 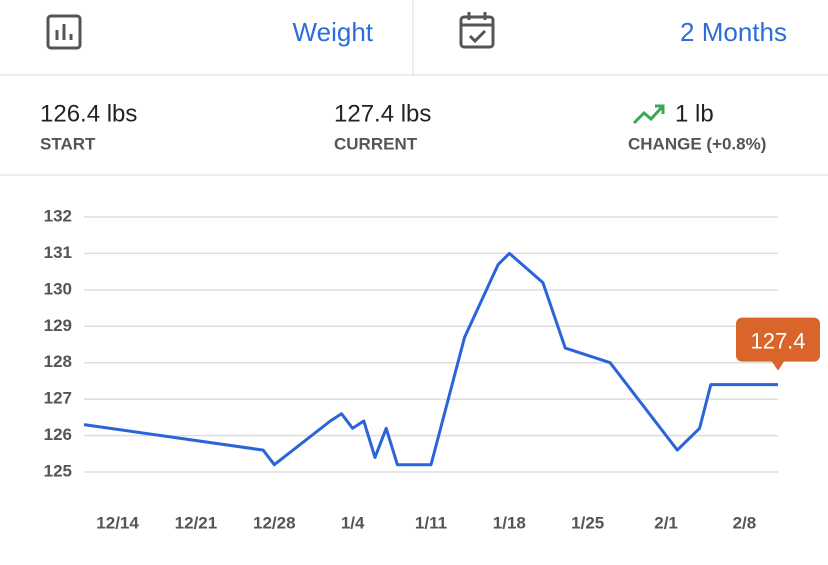 What do you see at coordinates (376, 143) in the screenshot?
I see `stat-label: CURRENT` at bounding box center [376, 143].